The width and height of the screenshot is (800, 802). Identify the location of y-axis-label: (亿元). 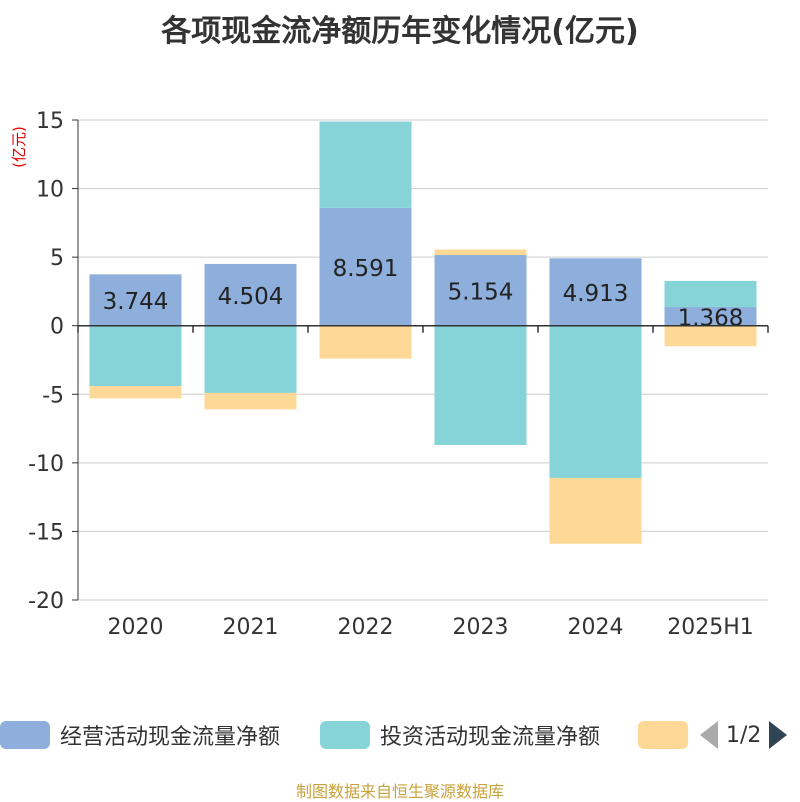
(19, 147).